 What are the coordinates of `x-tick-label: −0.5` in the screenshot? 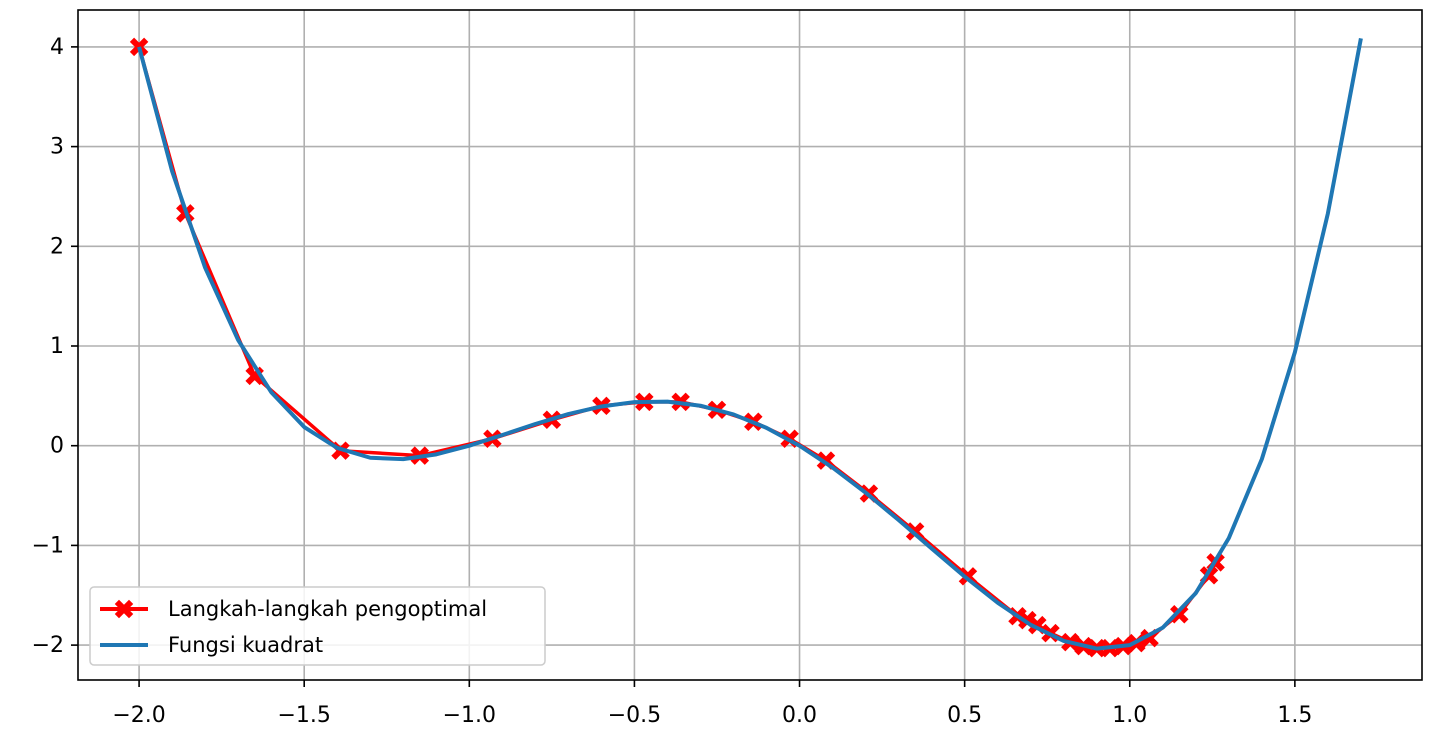 It's located at (634, 715).